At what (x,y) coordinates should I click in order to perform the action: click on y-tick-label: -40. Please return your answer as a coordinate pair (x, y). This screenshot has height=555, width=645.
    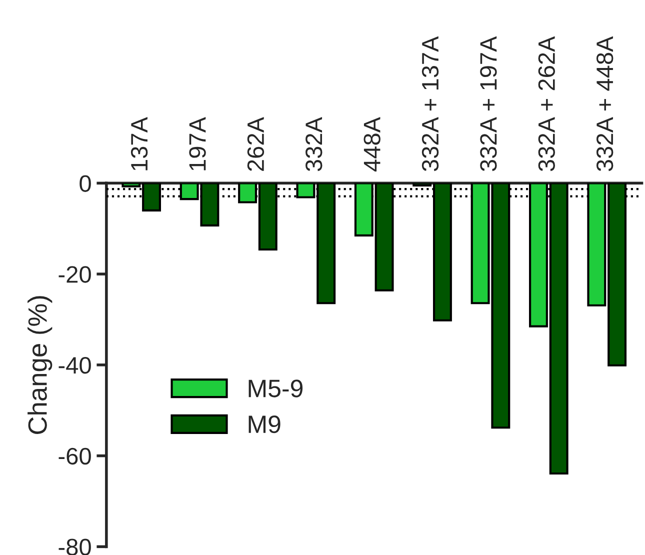
    Looking at the image, I should click on (74, 365).